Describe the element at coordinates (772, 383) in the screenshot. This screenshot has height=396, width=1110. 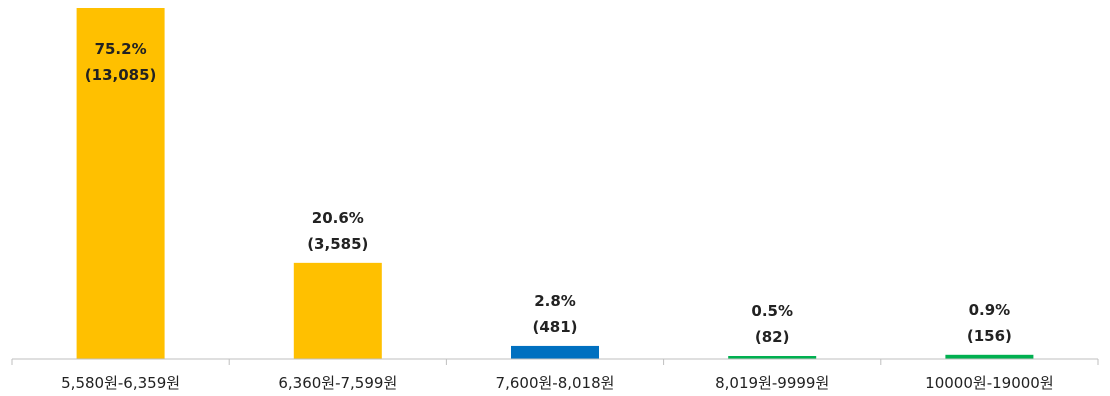
I see `x-tick-label: 8,019원-9999원` at that location.